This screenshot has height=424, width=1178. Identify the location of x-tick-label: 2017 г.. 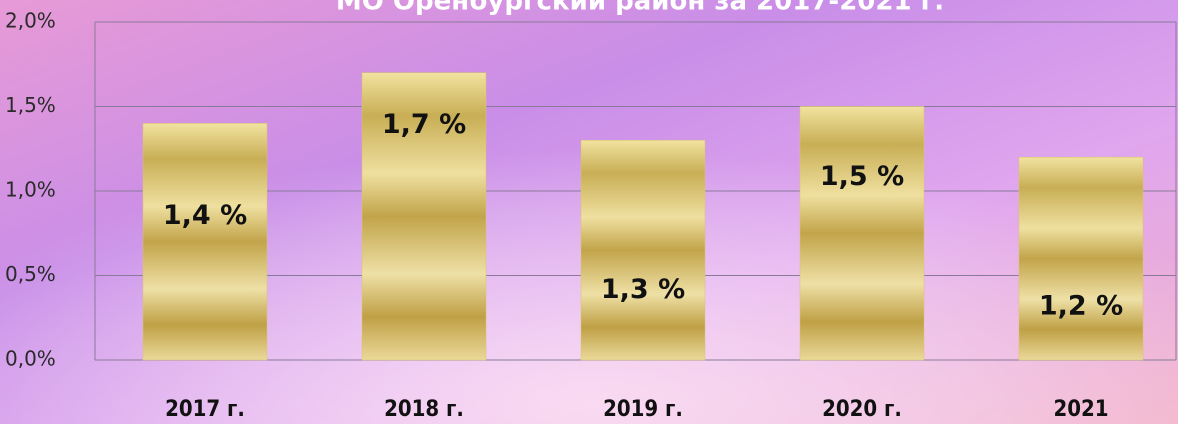
(205, 409).